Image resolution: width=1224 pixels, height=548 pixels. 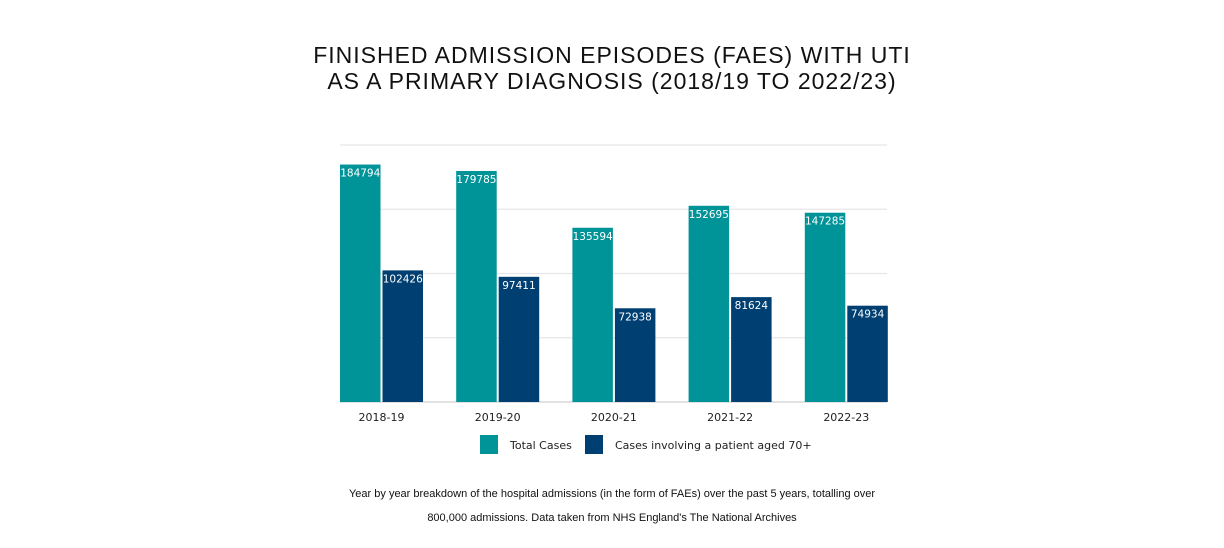 I want to click on data-label: 152695, so click(x=709, y=215).